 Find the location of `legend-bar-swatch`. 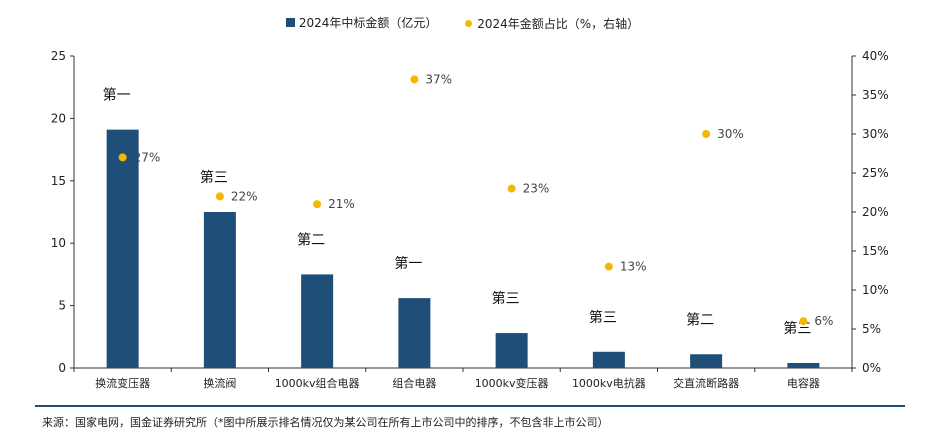

legend-bar-swatch is located at coordinates (290, 22).